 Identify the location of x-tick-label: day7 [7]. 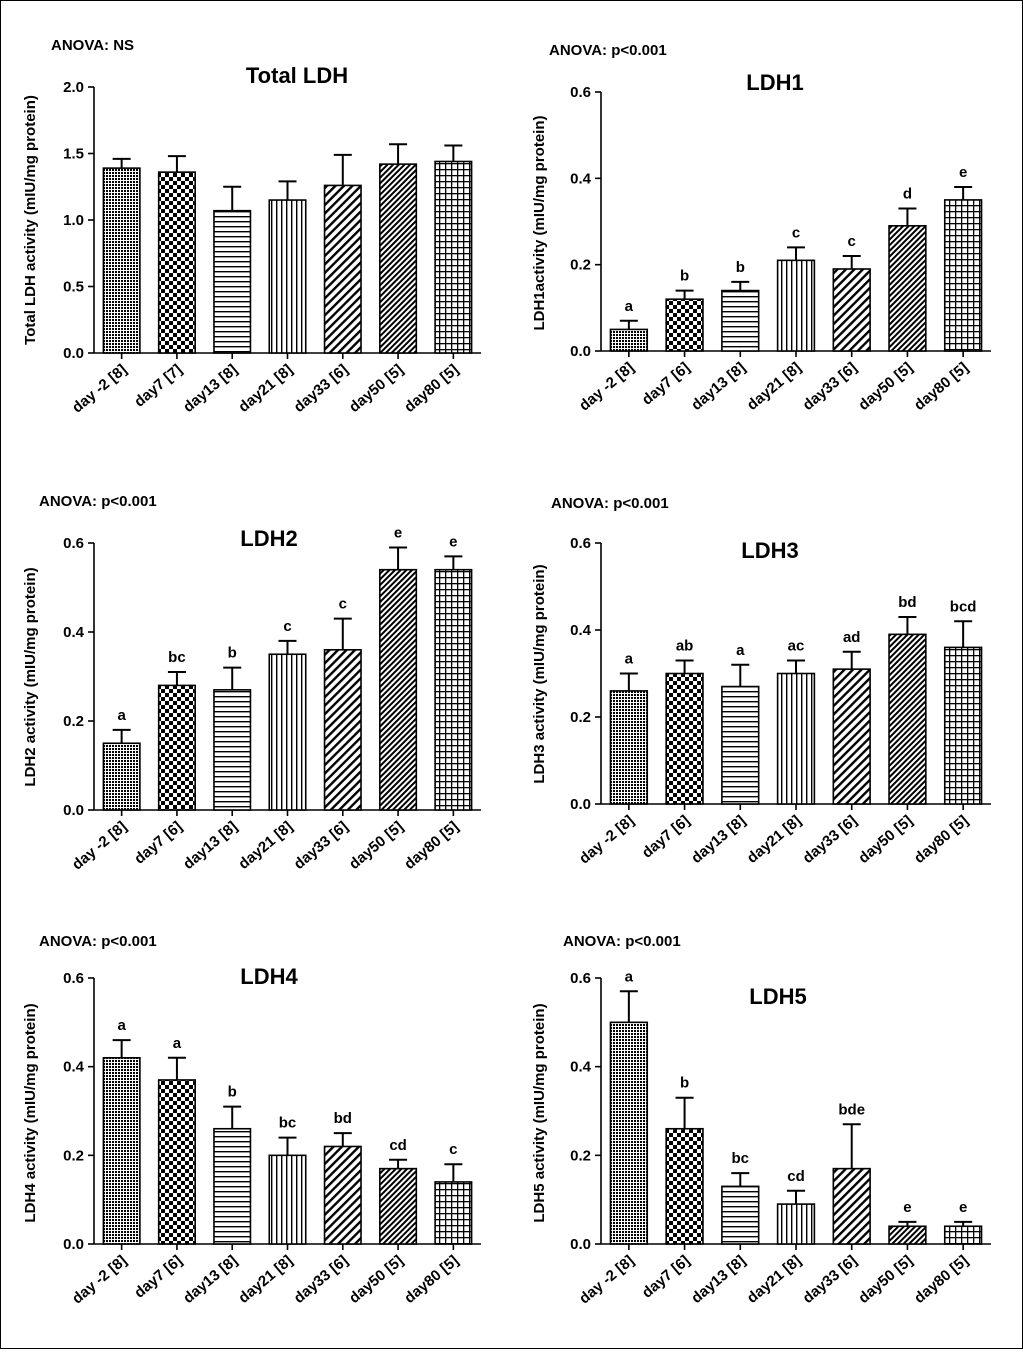
(158, 385).